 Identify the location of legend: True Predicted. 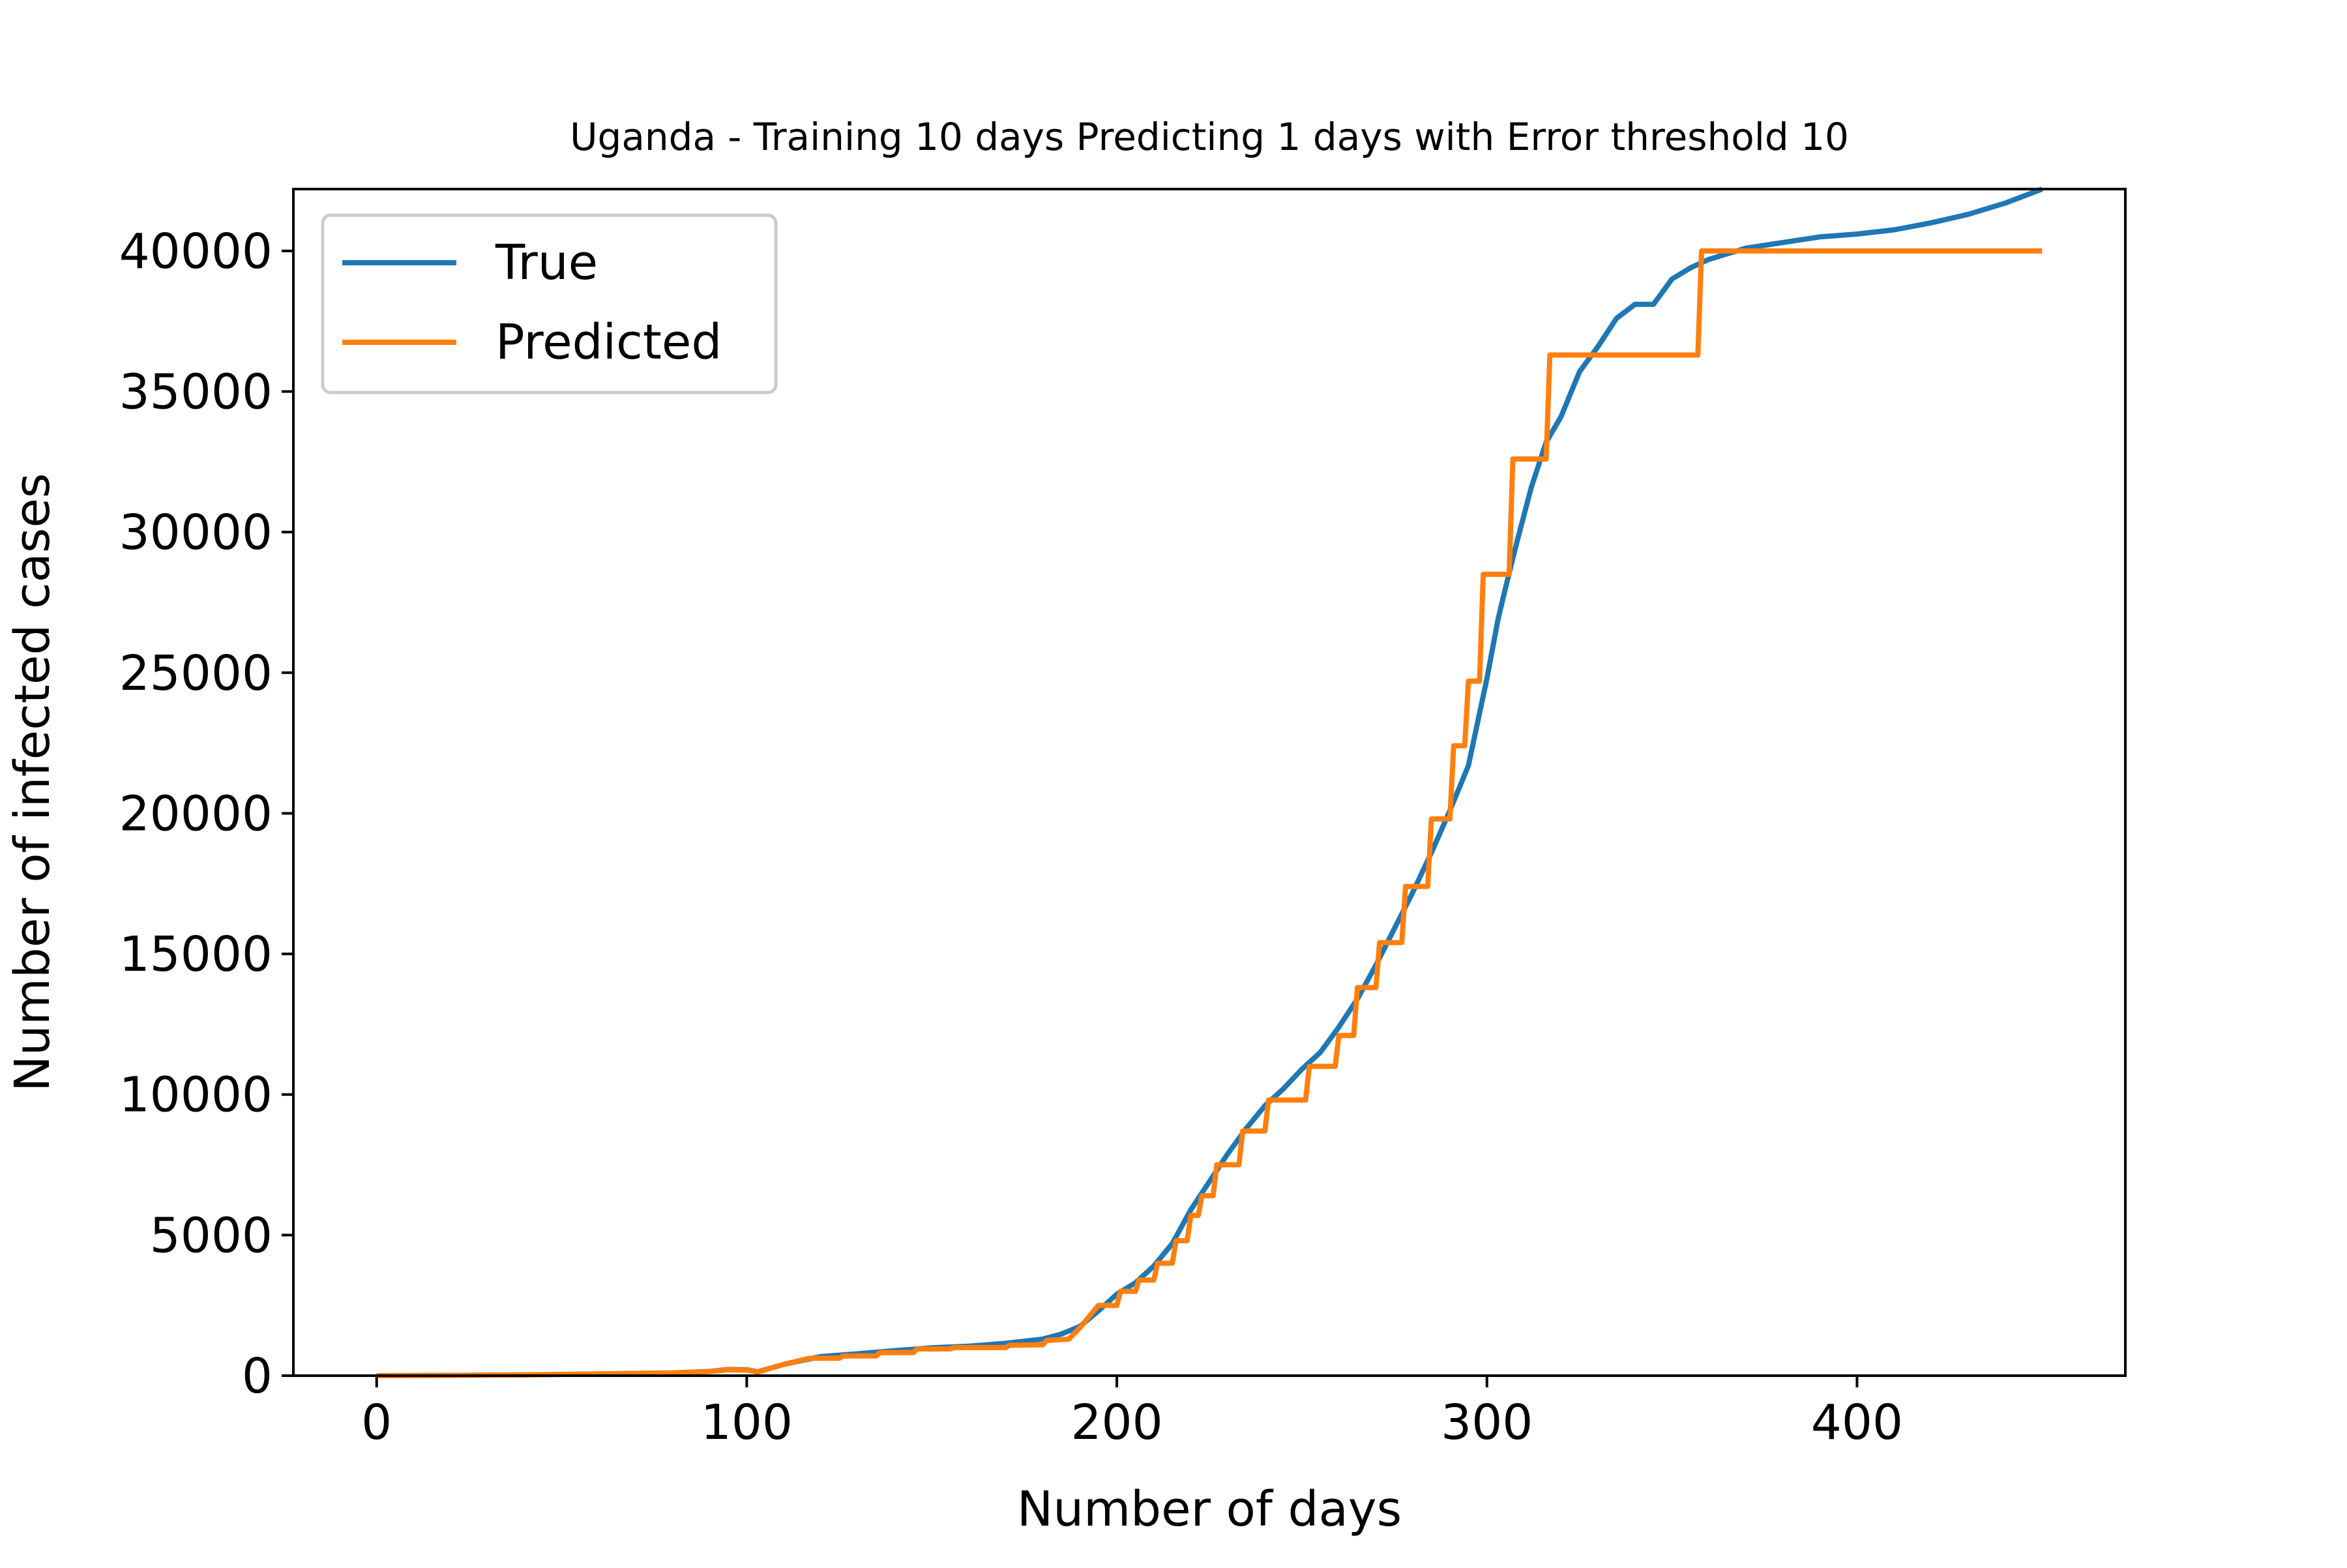
(549, 304).